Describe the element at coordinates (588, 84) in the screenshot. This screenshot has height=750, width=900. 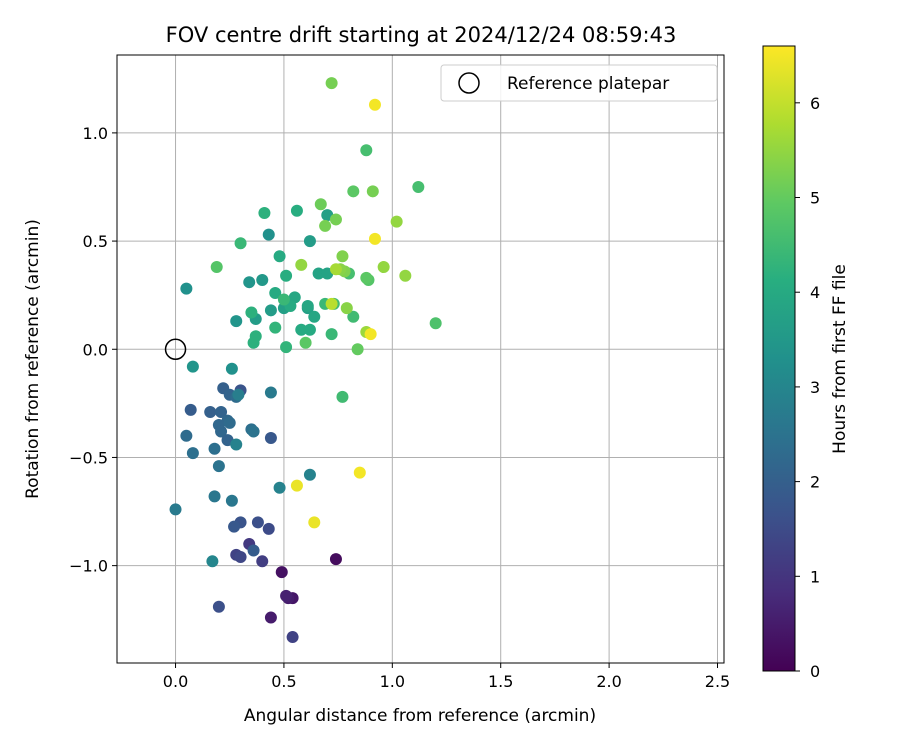
I see `legend-entry-label: Reference platepar` at that location.